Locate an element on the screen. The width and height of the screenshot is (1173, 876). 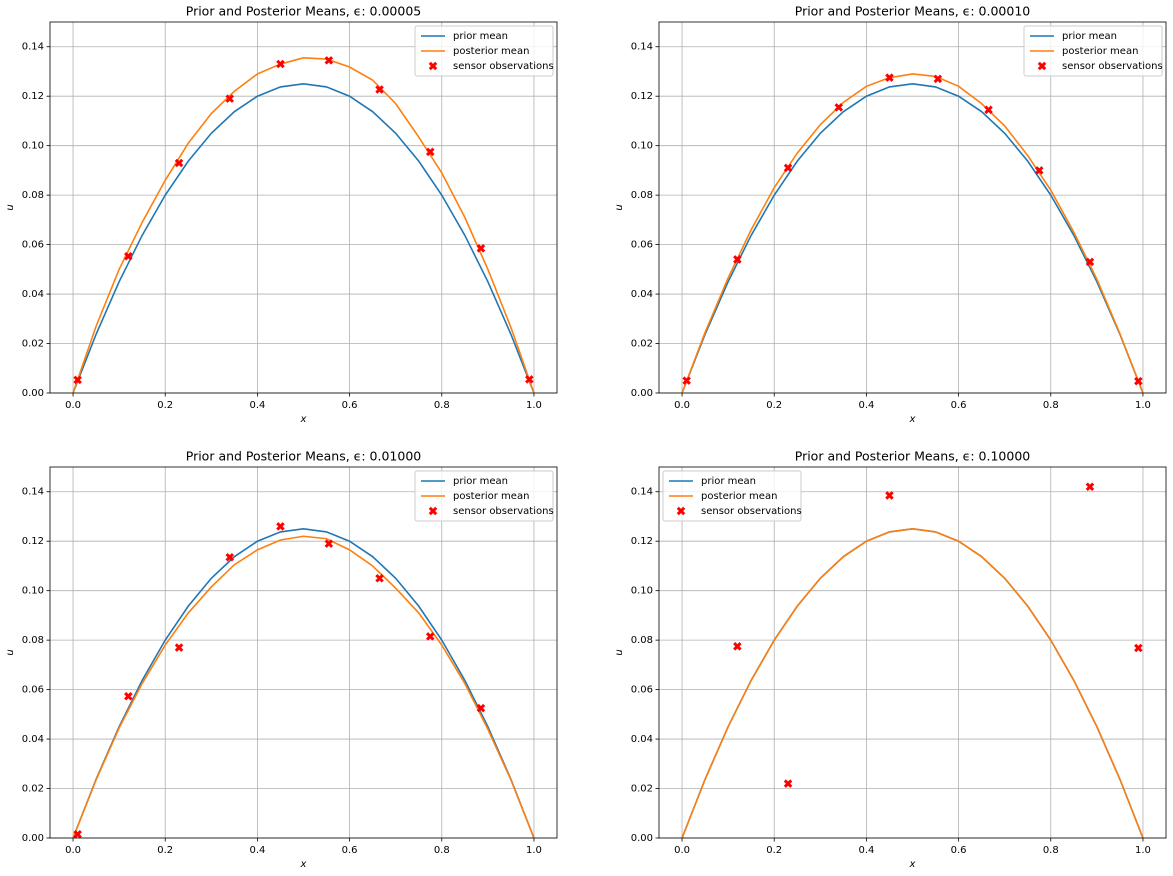
chart-title: Prior and Posterior Means, ϵ: 0.00010 is located at coordinates (913, 11).